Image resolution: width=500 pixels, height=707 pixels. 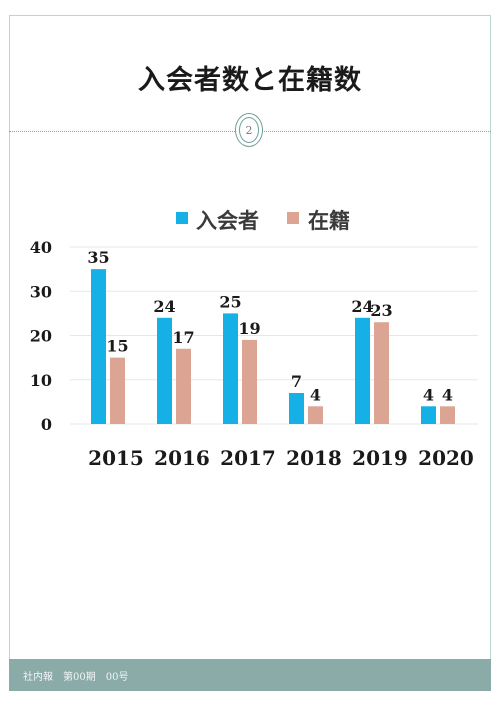 What do you see at coordinates (117, 346) in the screenshot?
I see `data-label: 15` at bounding box center [117, 346].